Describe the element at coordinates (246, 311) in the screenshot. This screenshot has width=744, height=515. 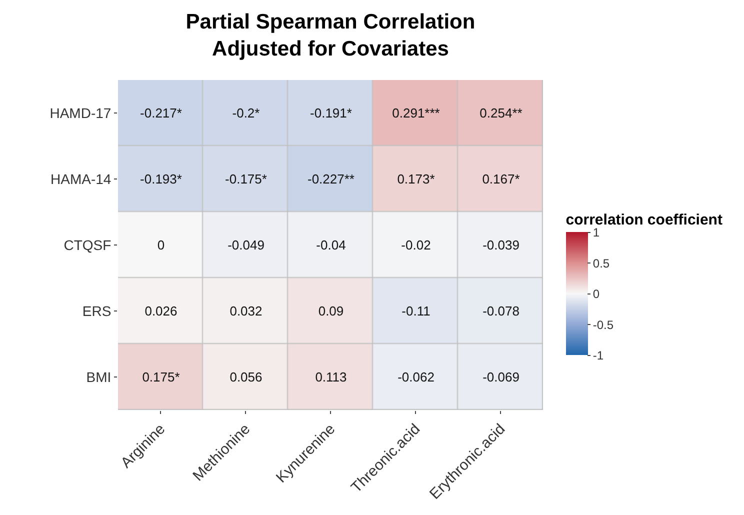
I see `data-label: 0.032` at that location.